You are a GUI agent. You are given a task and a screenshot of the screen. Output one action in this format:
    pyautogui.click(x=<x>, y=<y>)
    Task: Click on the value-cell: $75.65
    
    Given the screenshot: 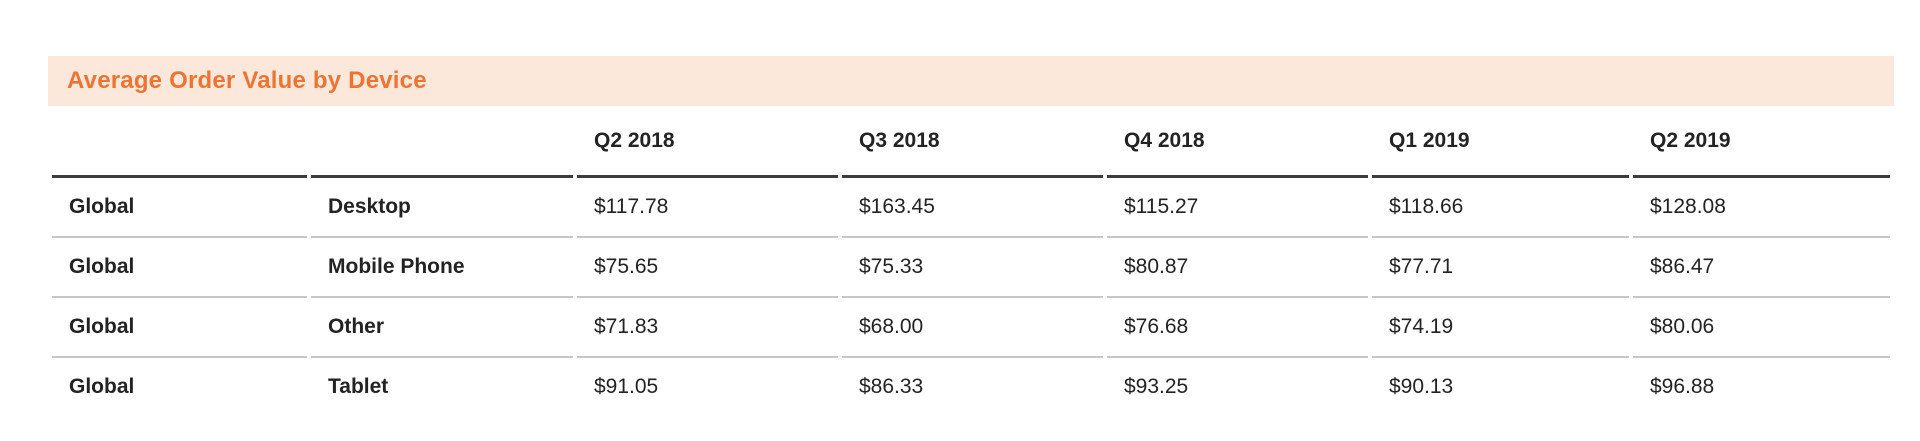 What is the action you would take?
    pyautogui.click(x=707, y=268)
    